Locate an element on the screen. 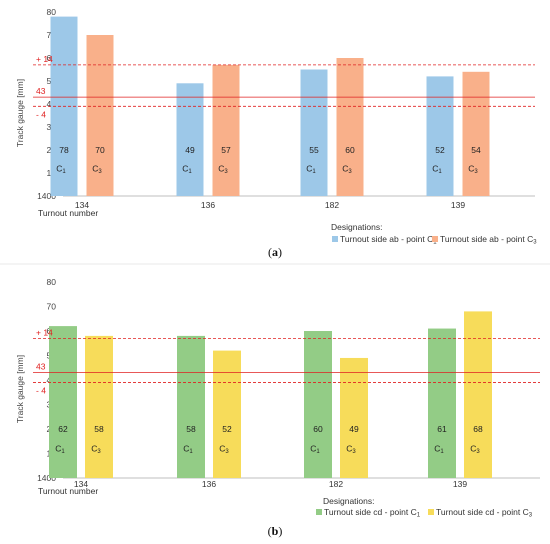 This screenshot has width=550, height=544. bar-value-label: 55 is located at coordinates (314, 150).